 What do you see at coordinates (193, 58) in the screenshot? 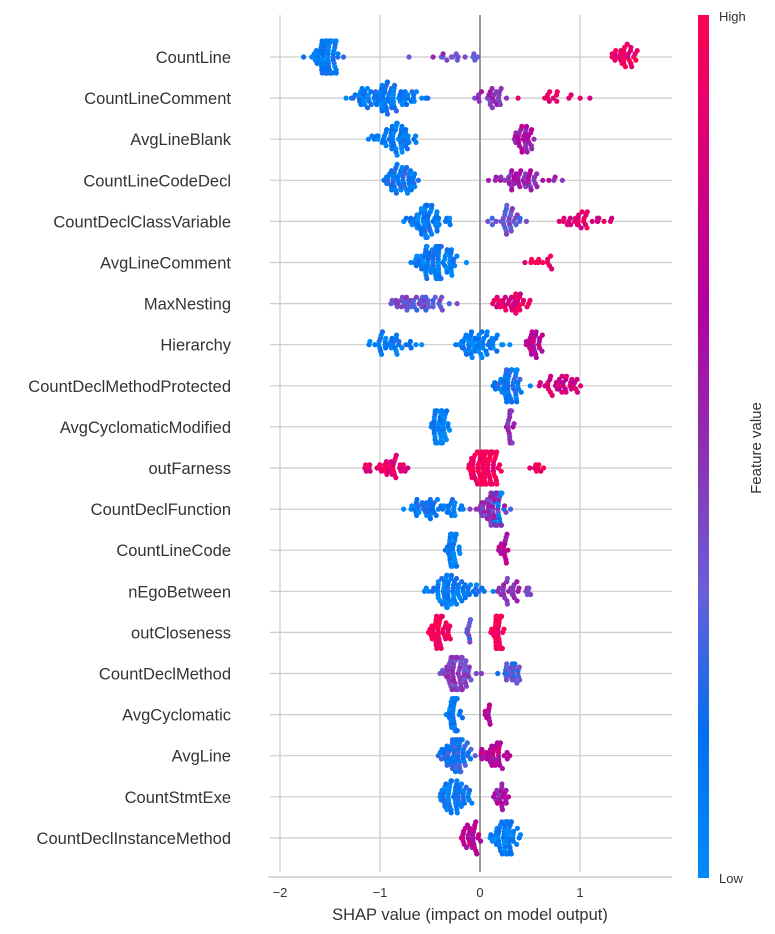
I see `feature-label: CountLine` at bounding box center [193, 58].